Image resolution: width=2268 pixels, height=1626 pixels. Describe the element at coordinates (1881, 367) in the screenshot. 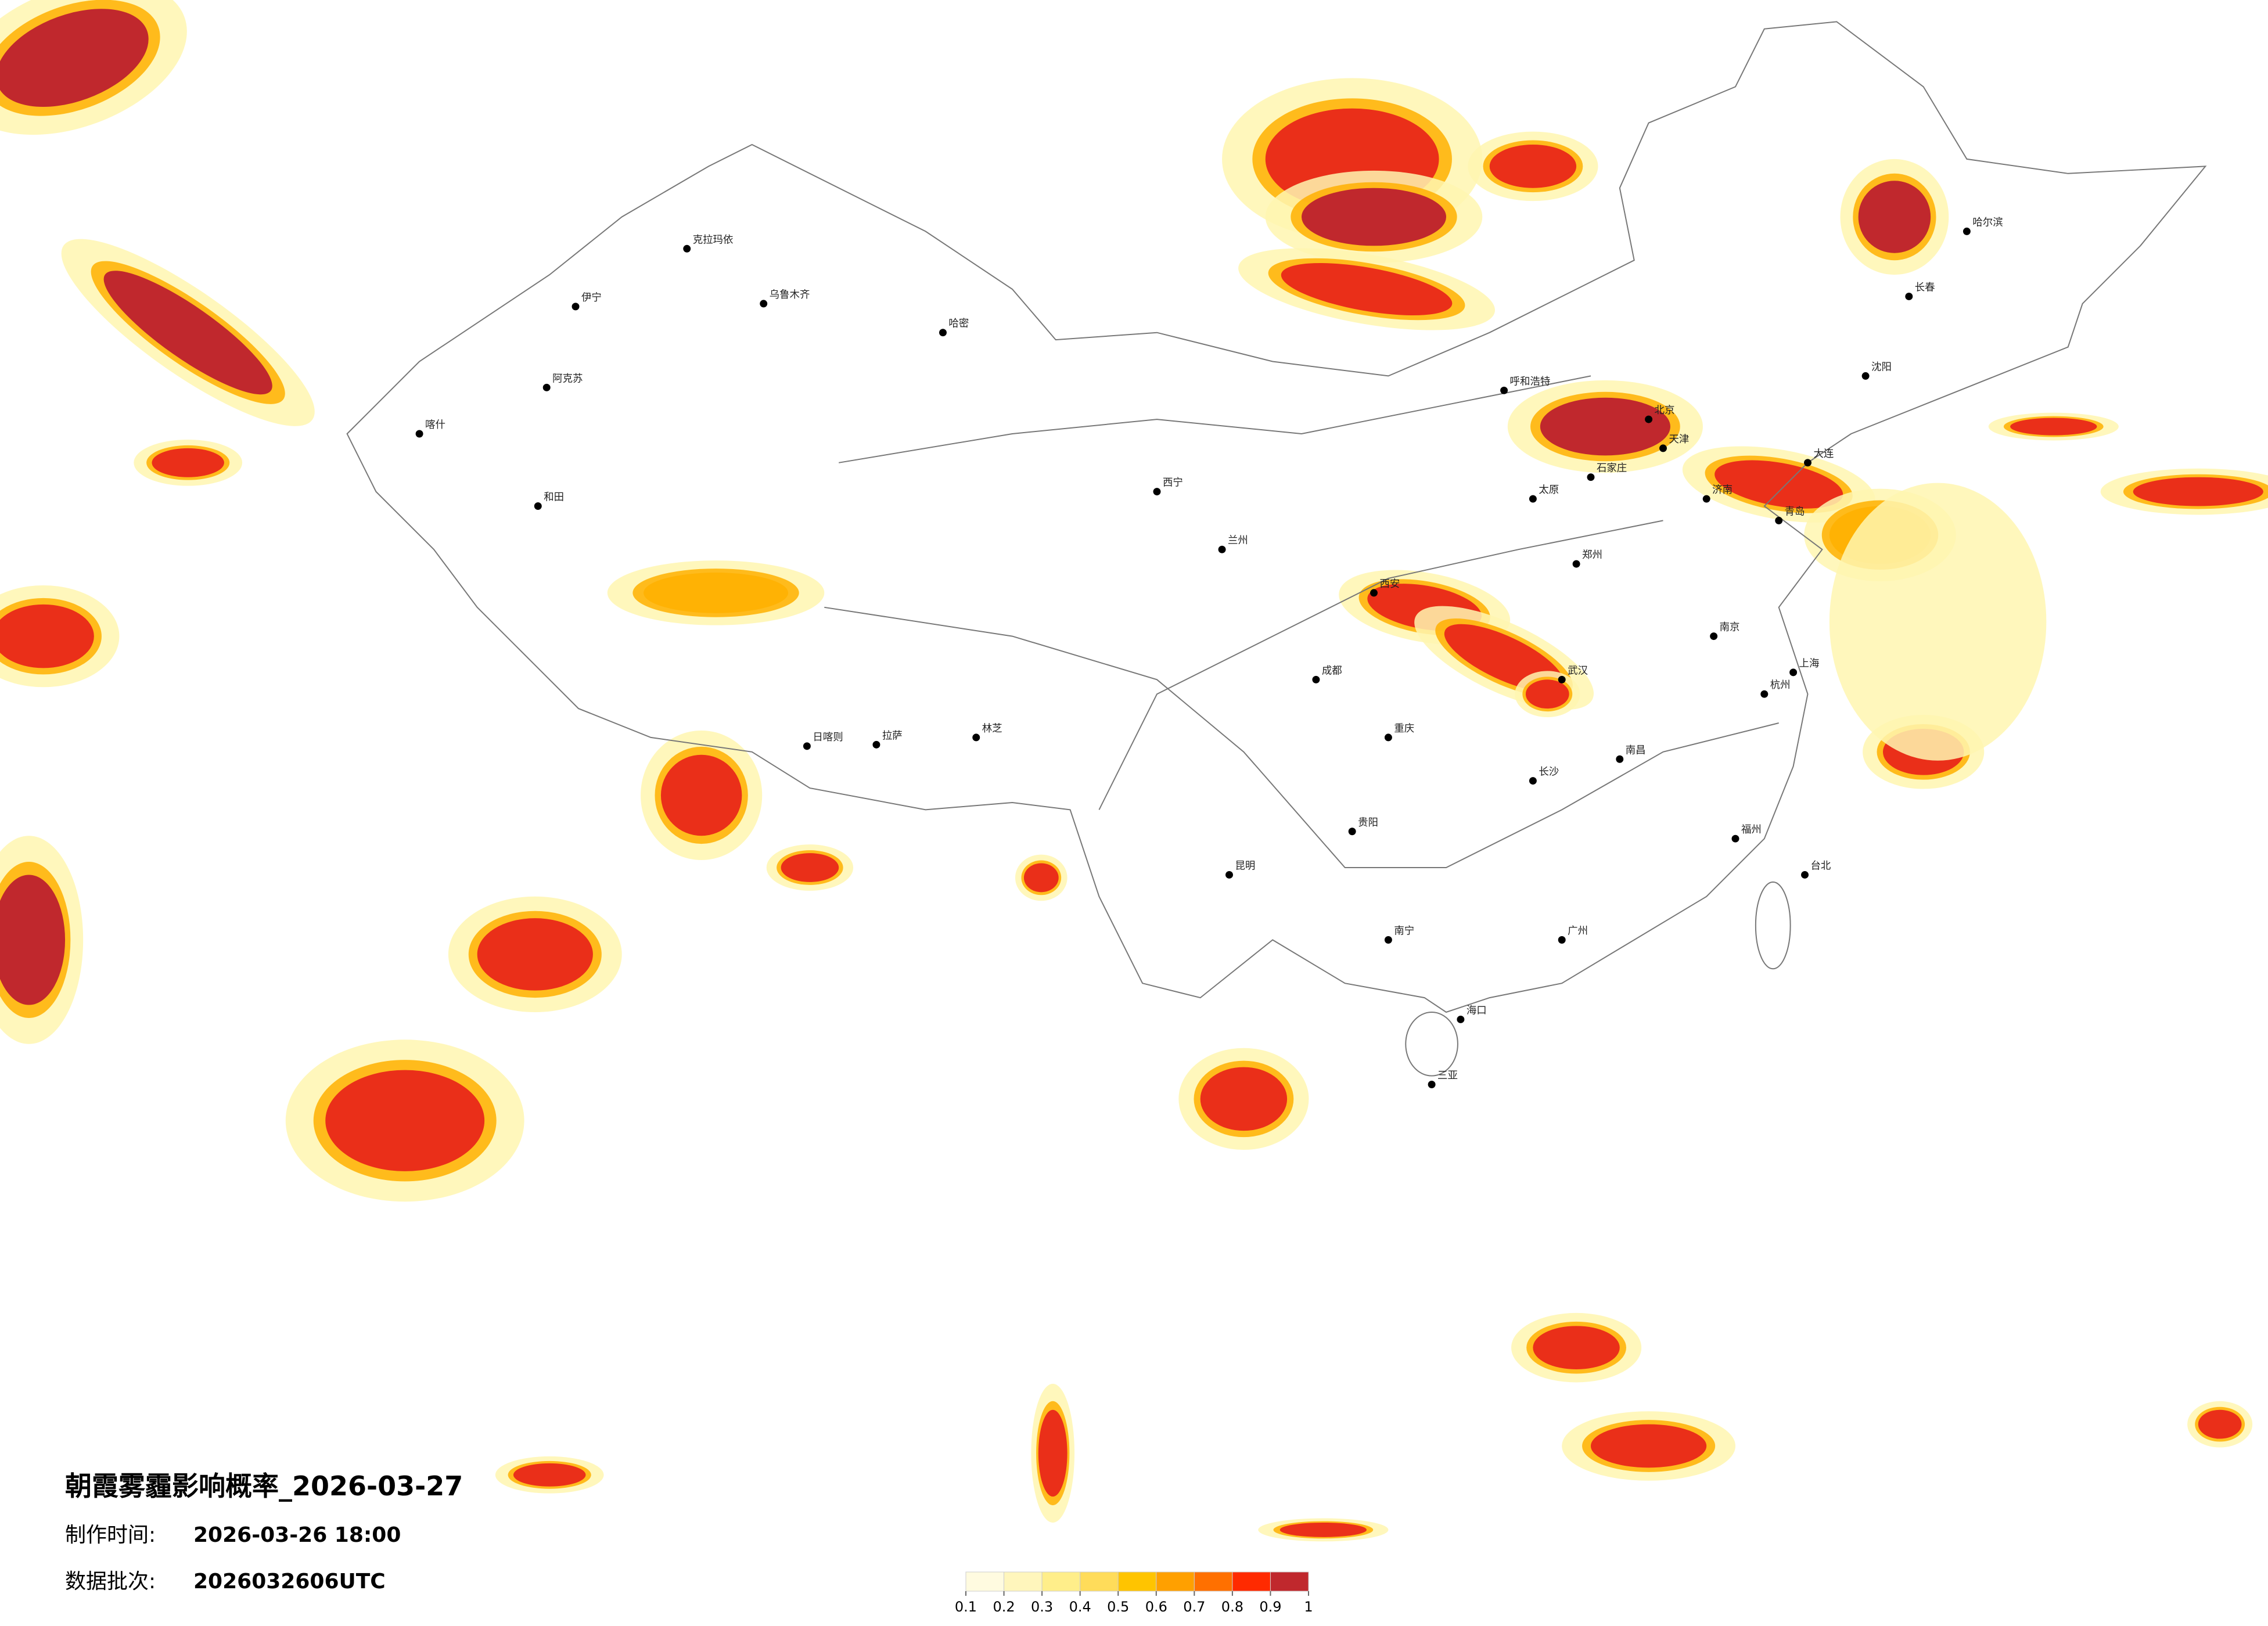

I see `city-label: 沈阳` at that location.